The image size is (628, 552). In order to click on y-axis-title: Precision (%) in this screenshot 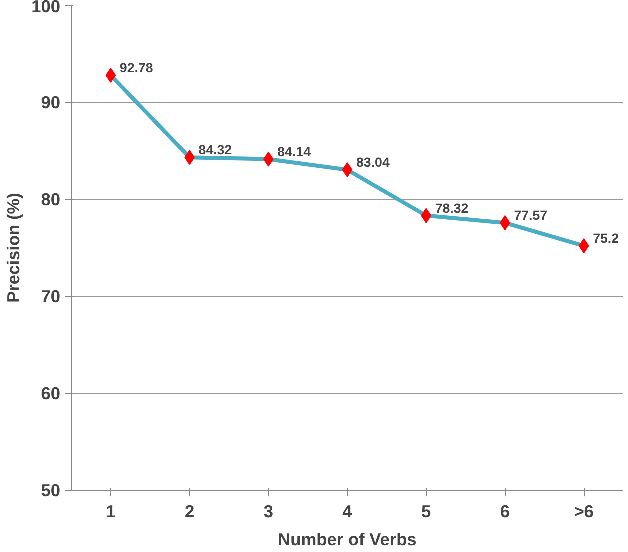, I will do `click(14, 248)`.